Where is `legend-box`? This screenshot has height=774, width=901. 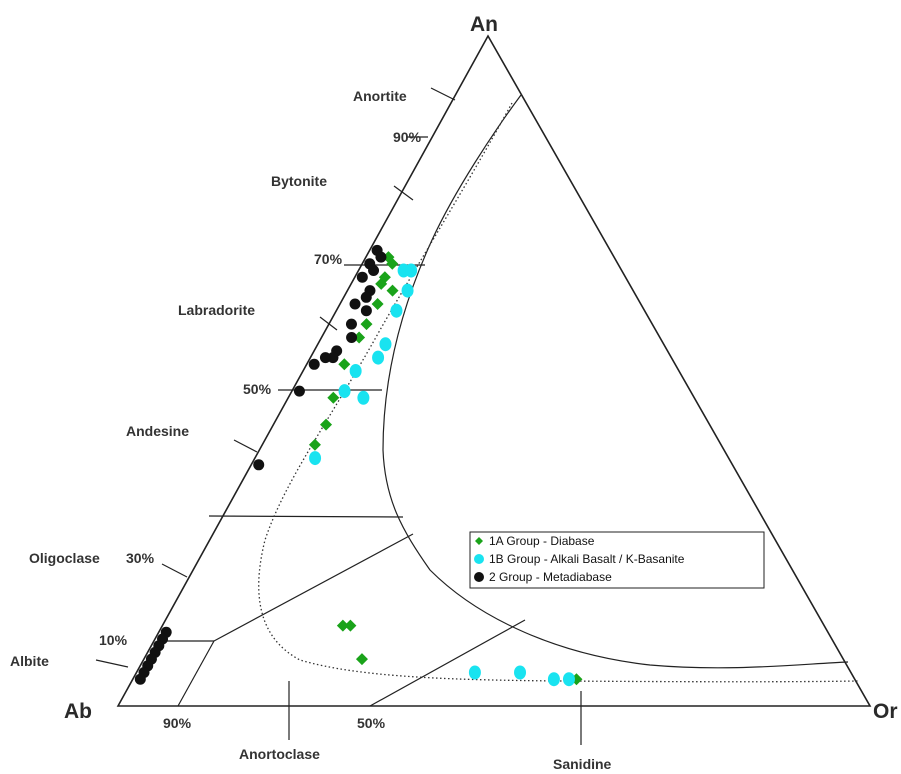
legend-box is located at coordinates (617, 560).